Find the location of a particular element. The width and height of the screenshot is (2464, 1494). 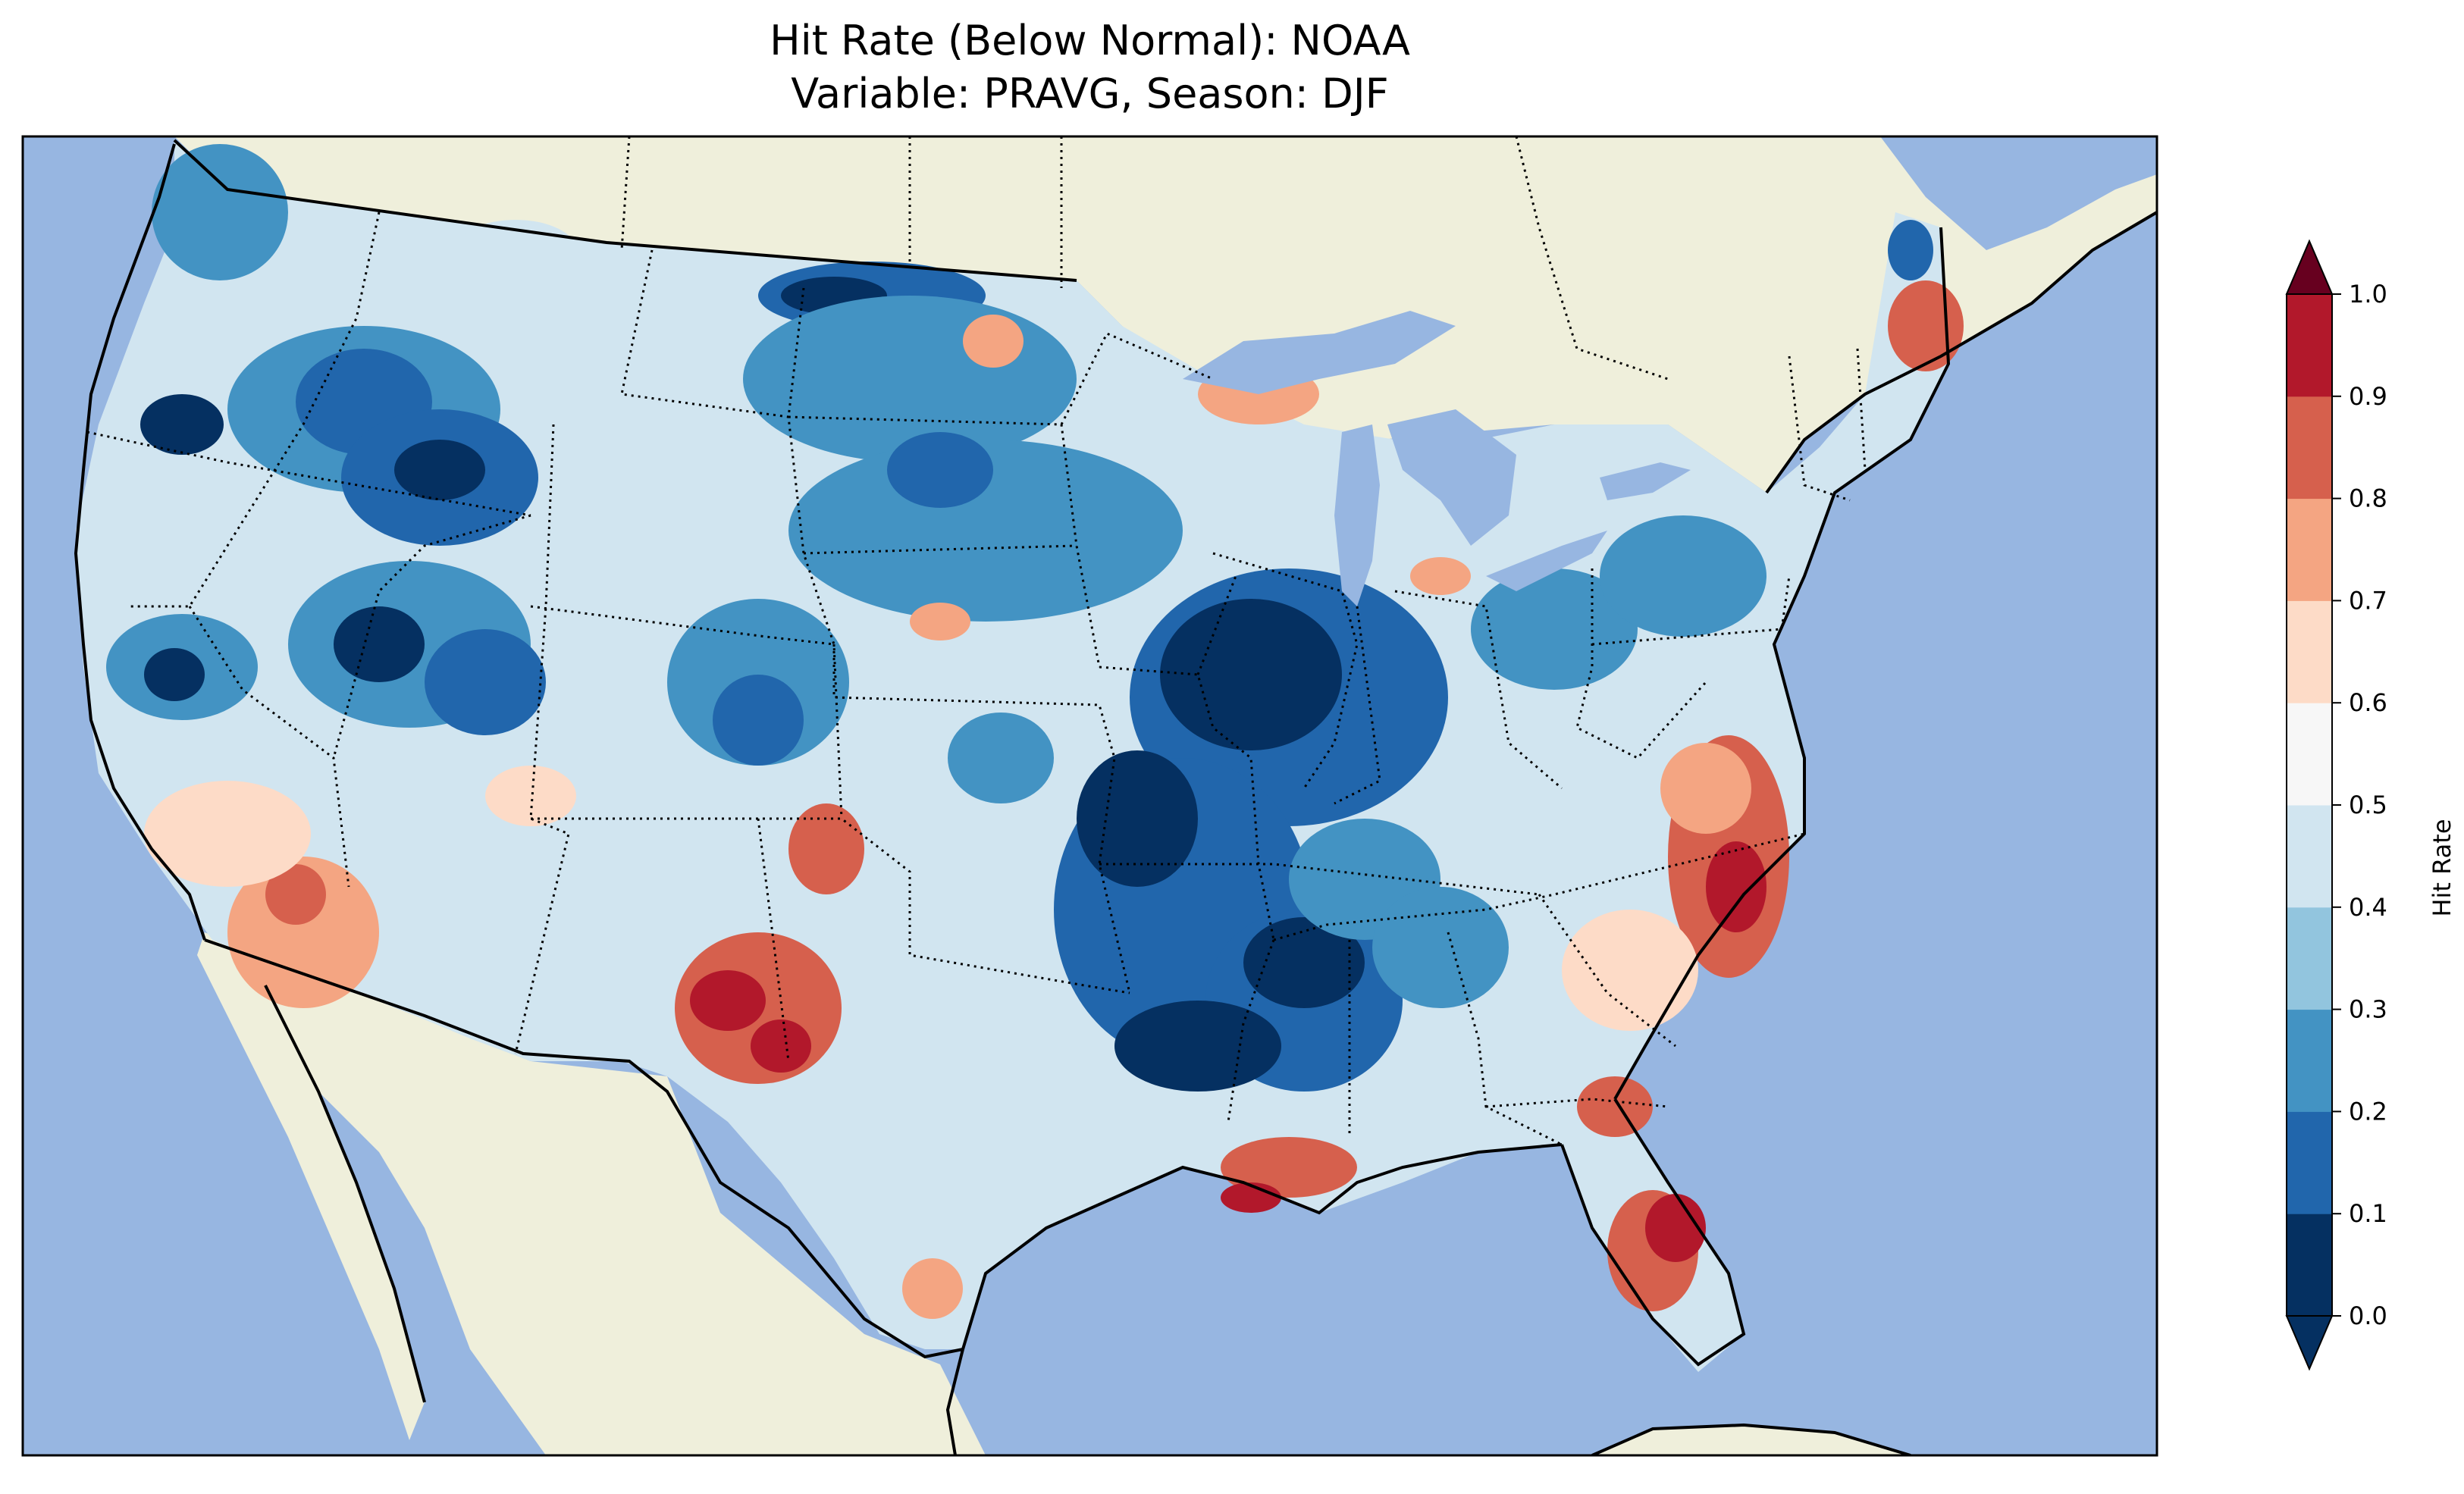

great-lakes is located at coordinates (1437, 458).